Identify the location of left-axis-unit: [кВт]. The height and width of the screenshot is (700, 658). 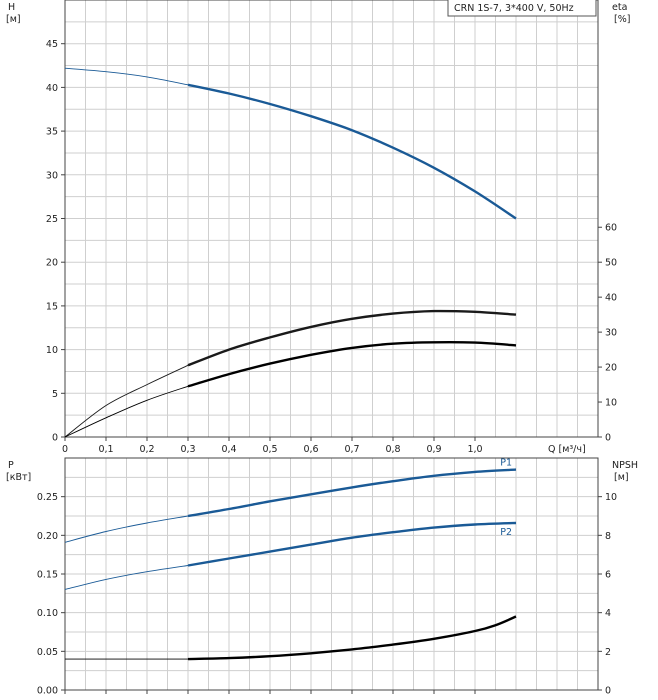
(18, 477).